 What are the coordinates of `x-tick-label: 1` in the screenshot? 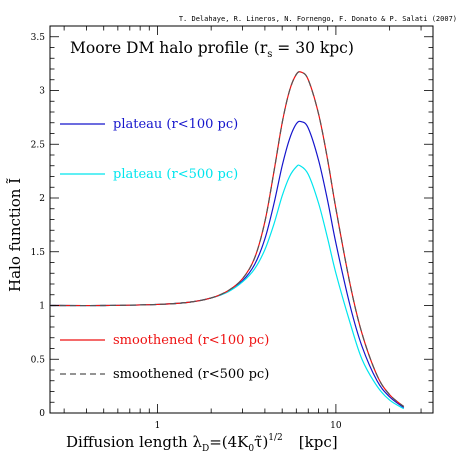 It's located at (158, 426).